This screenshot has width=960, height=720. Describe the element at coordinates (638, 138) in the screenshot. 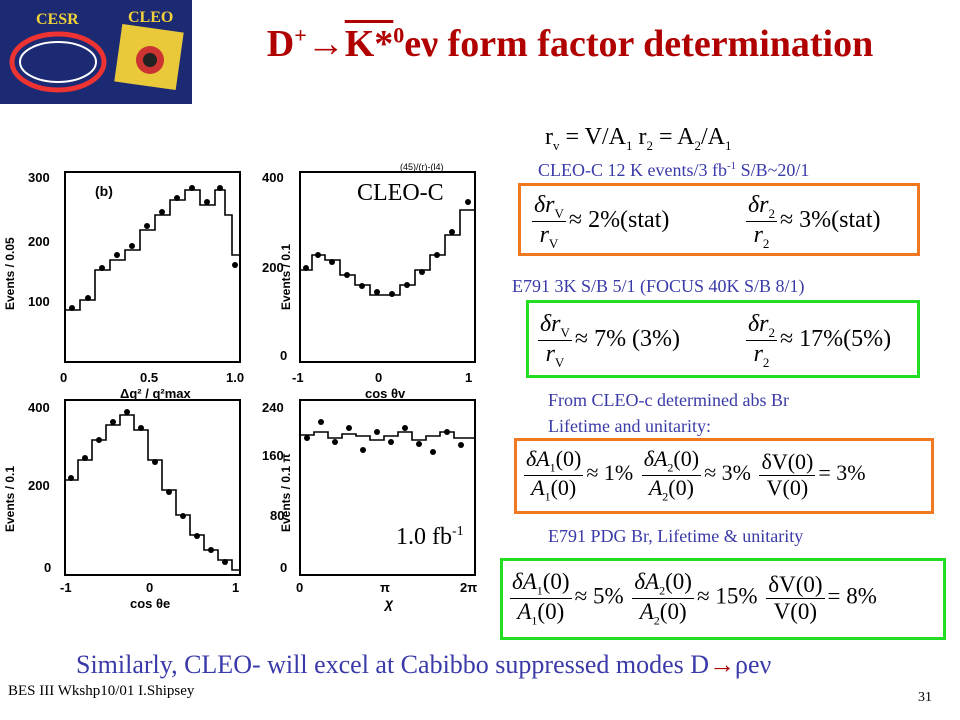

I see `ratio-definition: rv = V/A1 r2 = A2/A1` at that location.